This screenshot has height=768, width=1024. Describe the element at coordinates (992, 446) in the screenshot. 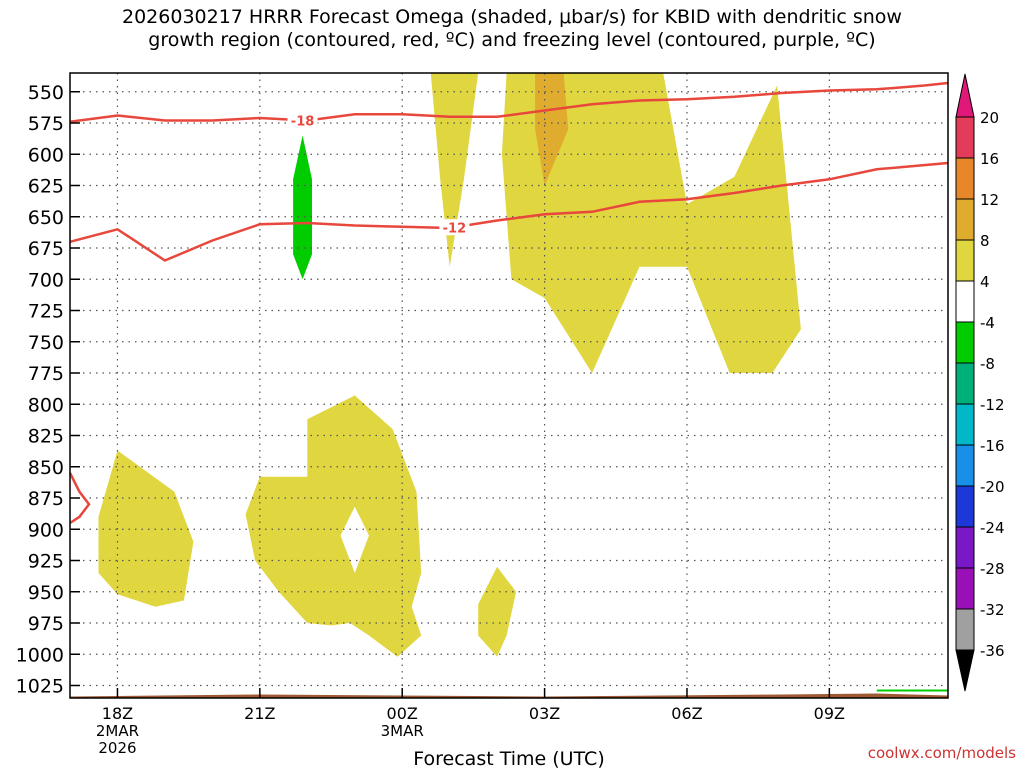

I see `colorbar-label-8: -16` at that location.